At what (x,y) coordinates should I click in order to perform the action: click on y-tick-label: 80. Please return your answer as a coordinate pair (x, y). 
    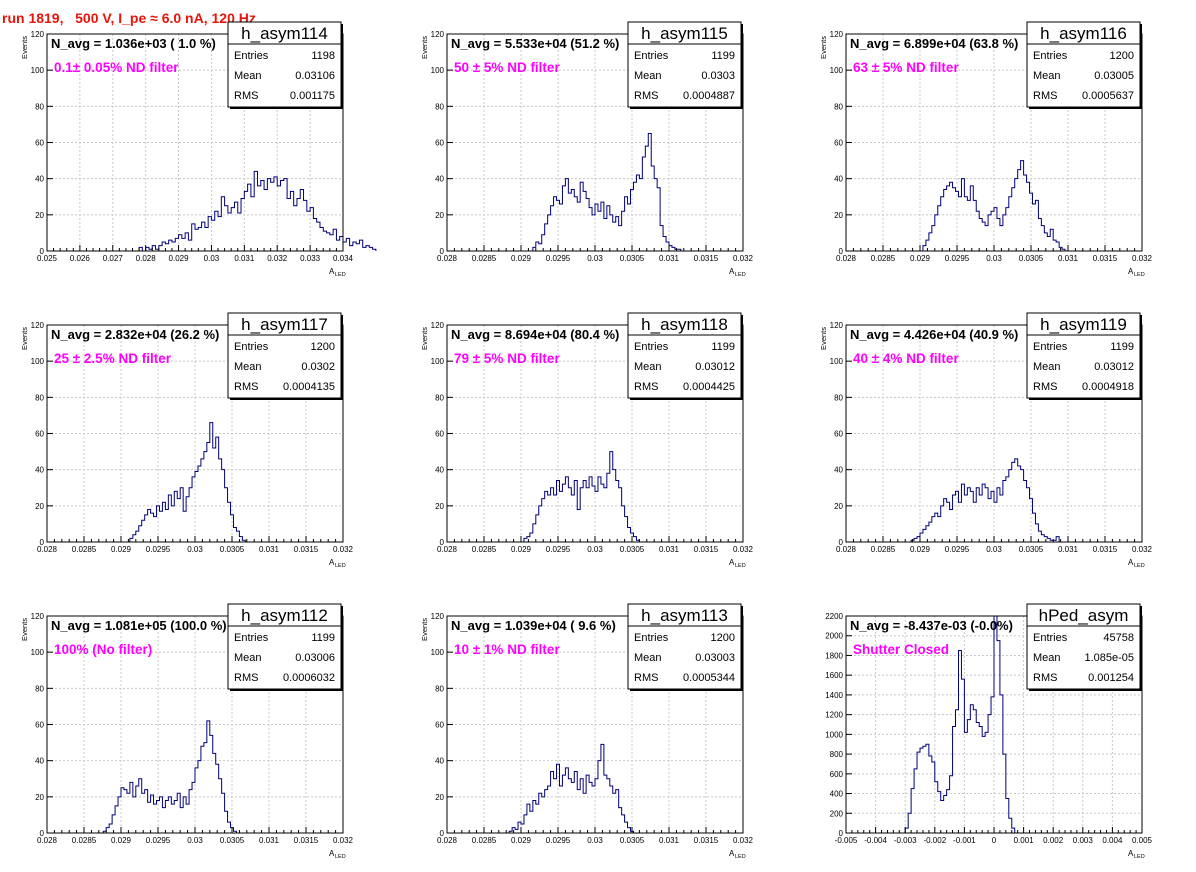
    Looking at the image, I should click on (439, 106).